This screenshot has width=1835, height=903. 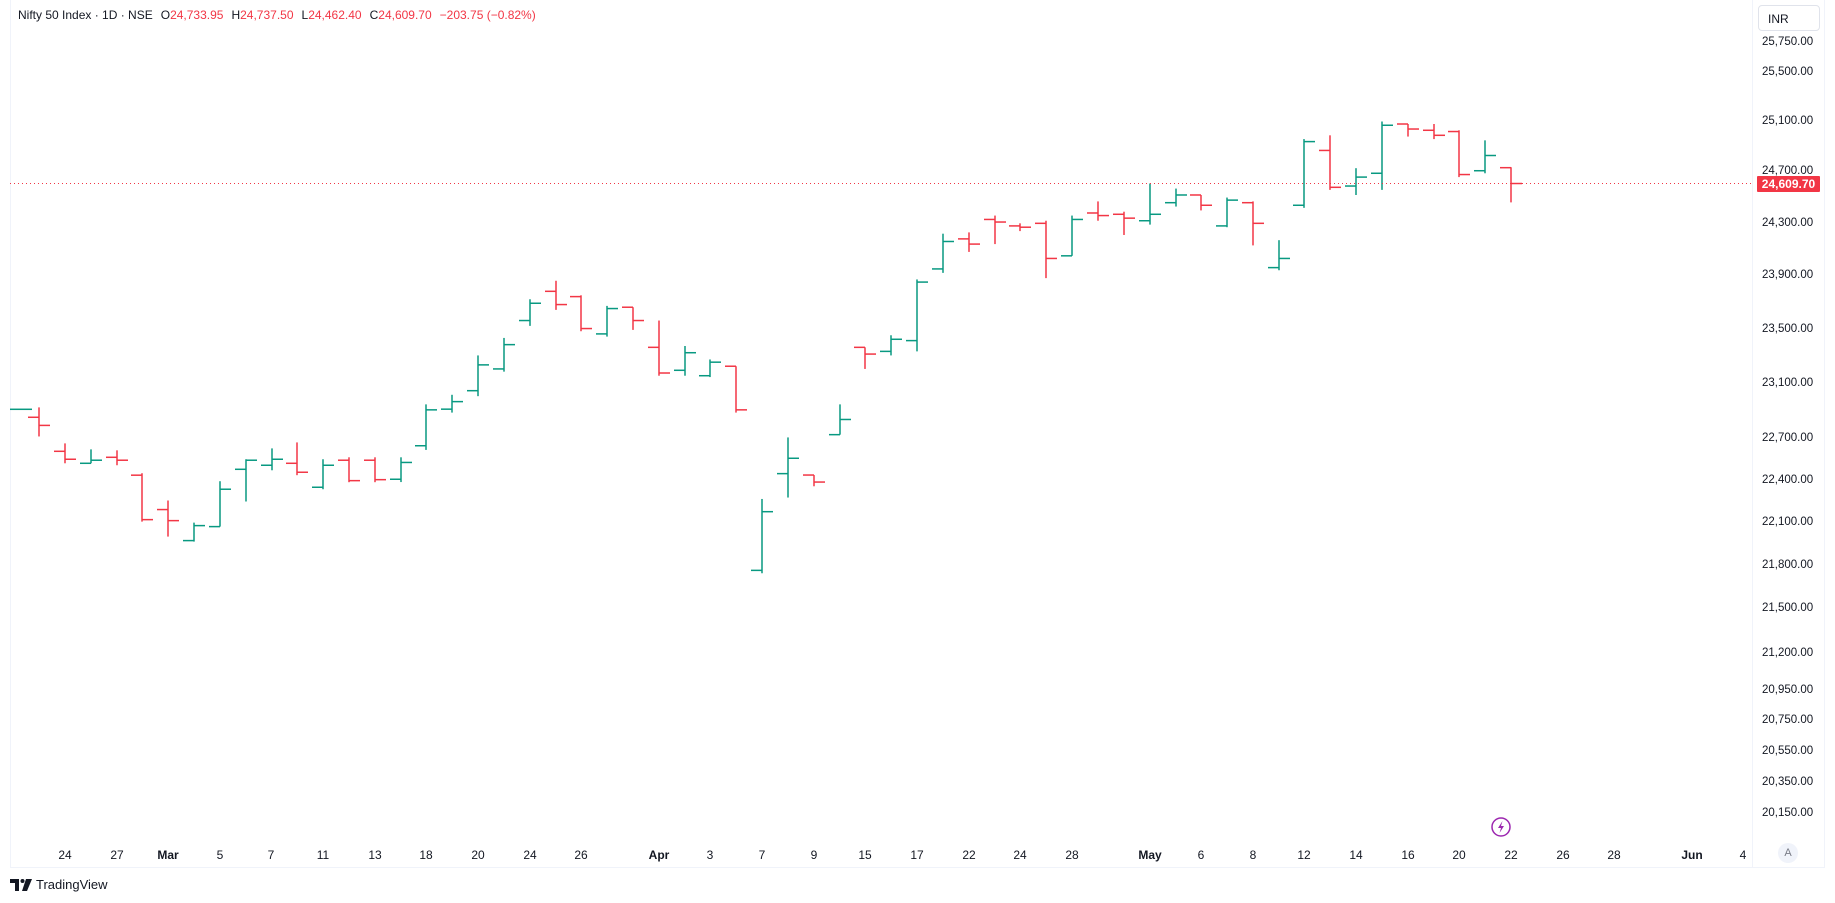 What do you see at coordinates (375, 855) in the screenshot?
I see `time-tick-label: 13` at bounding box center [375, 855].